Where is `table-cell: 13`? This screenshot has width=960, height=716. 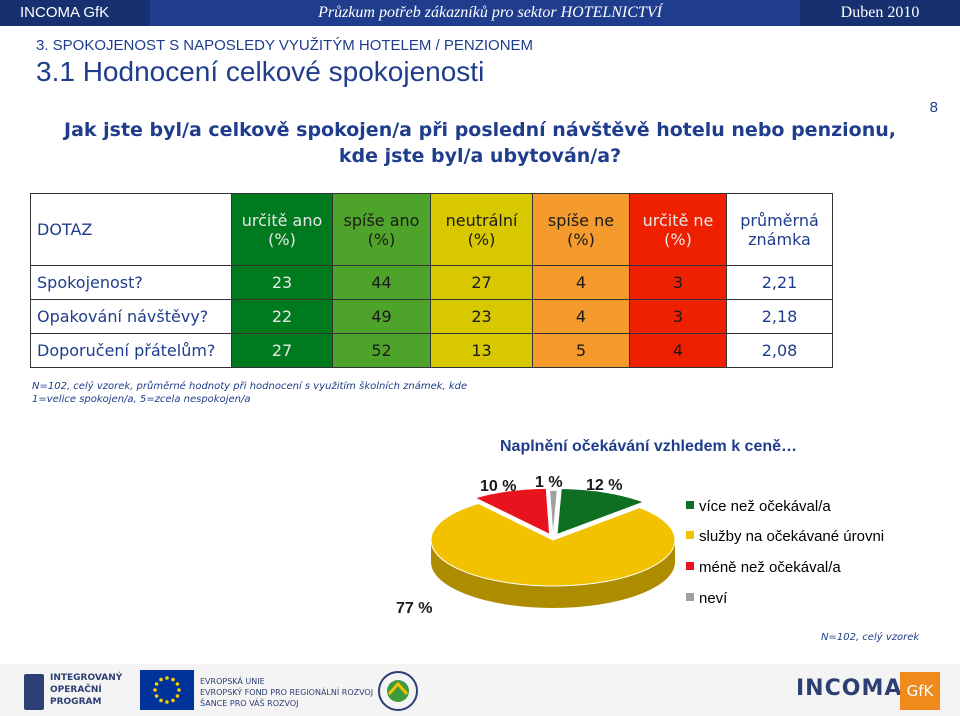 table-cell: 13 is located at coordinates (481, 350).